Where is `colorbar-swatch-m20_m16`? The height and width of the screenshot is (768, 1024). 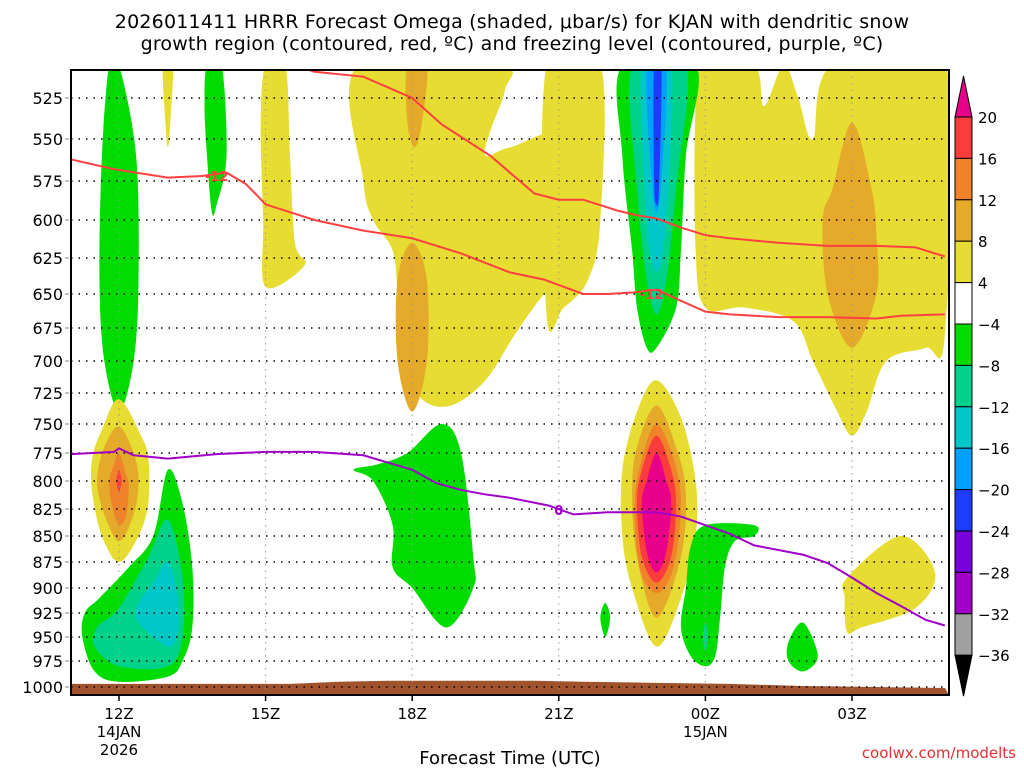
colorbar-swatch-m20_m16 is located at coordinates (963, 469).